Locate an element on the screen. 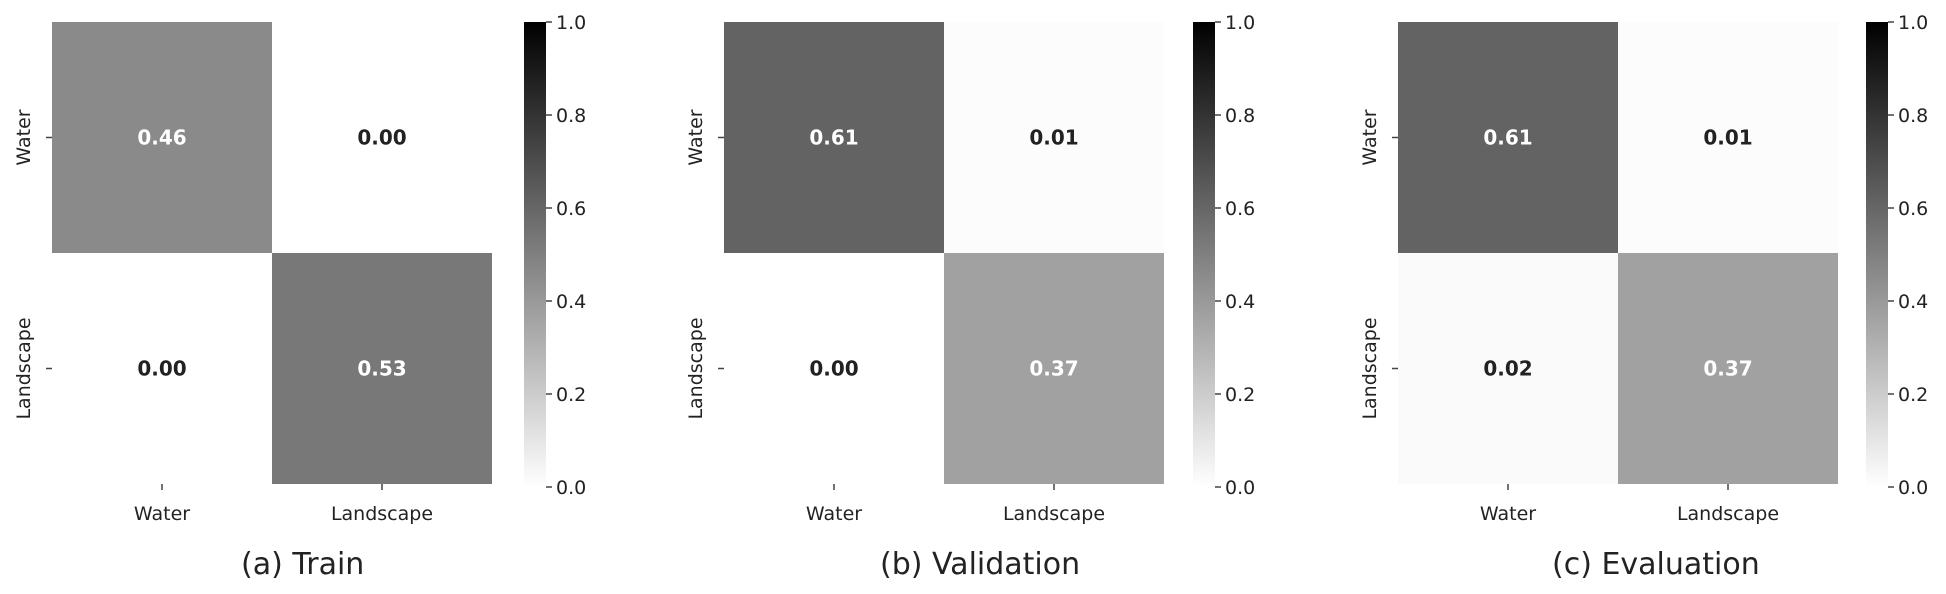 This screenshot has height=594, width=1946. heatmap-cell-c-r0-c1 is located at coordinates (1728, 137).